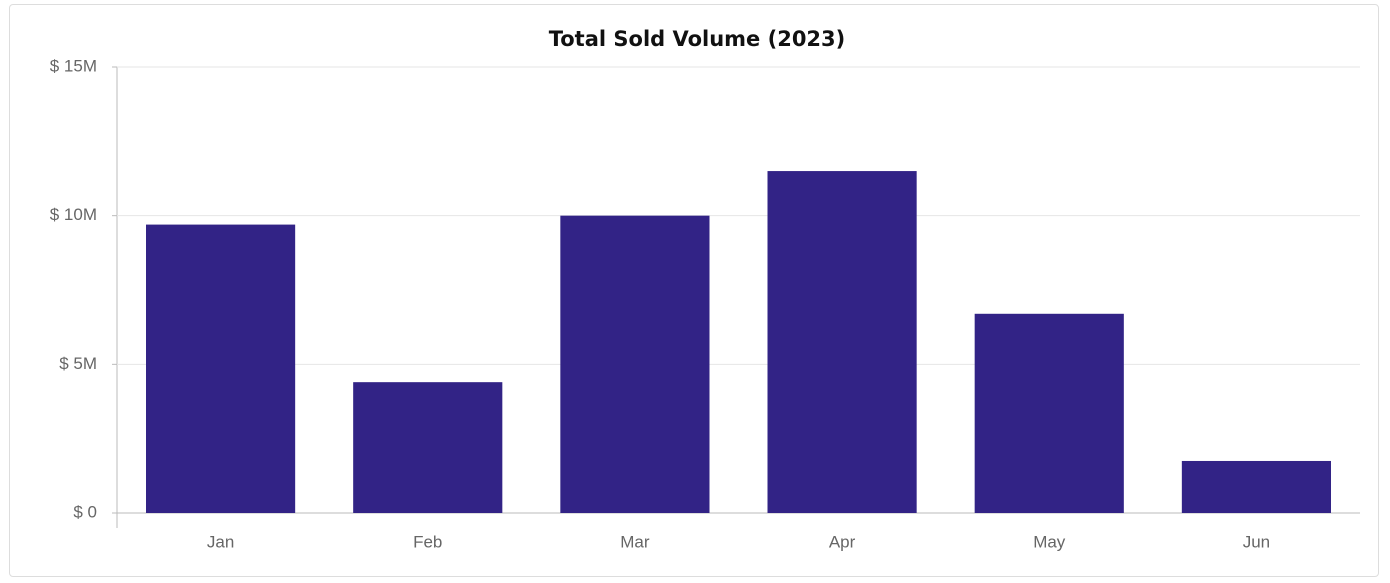 Image resolution: width=1390 pixels, height=583 pixels. What do you see at coordinates (73, 65) in the screenshot?
I see `y-tick-label: $ 15M` at bounding box center [73, 65].